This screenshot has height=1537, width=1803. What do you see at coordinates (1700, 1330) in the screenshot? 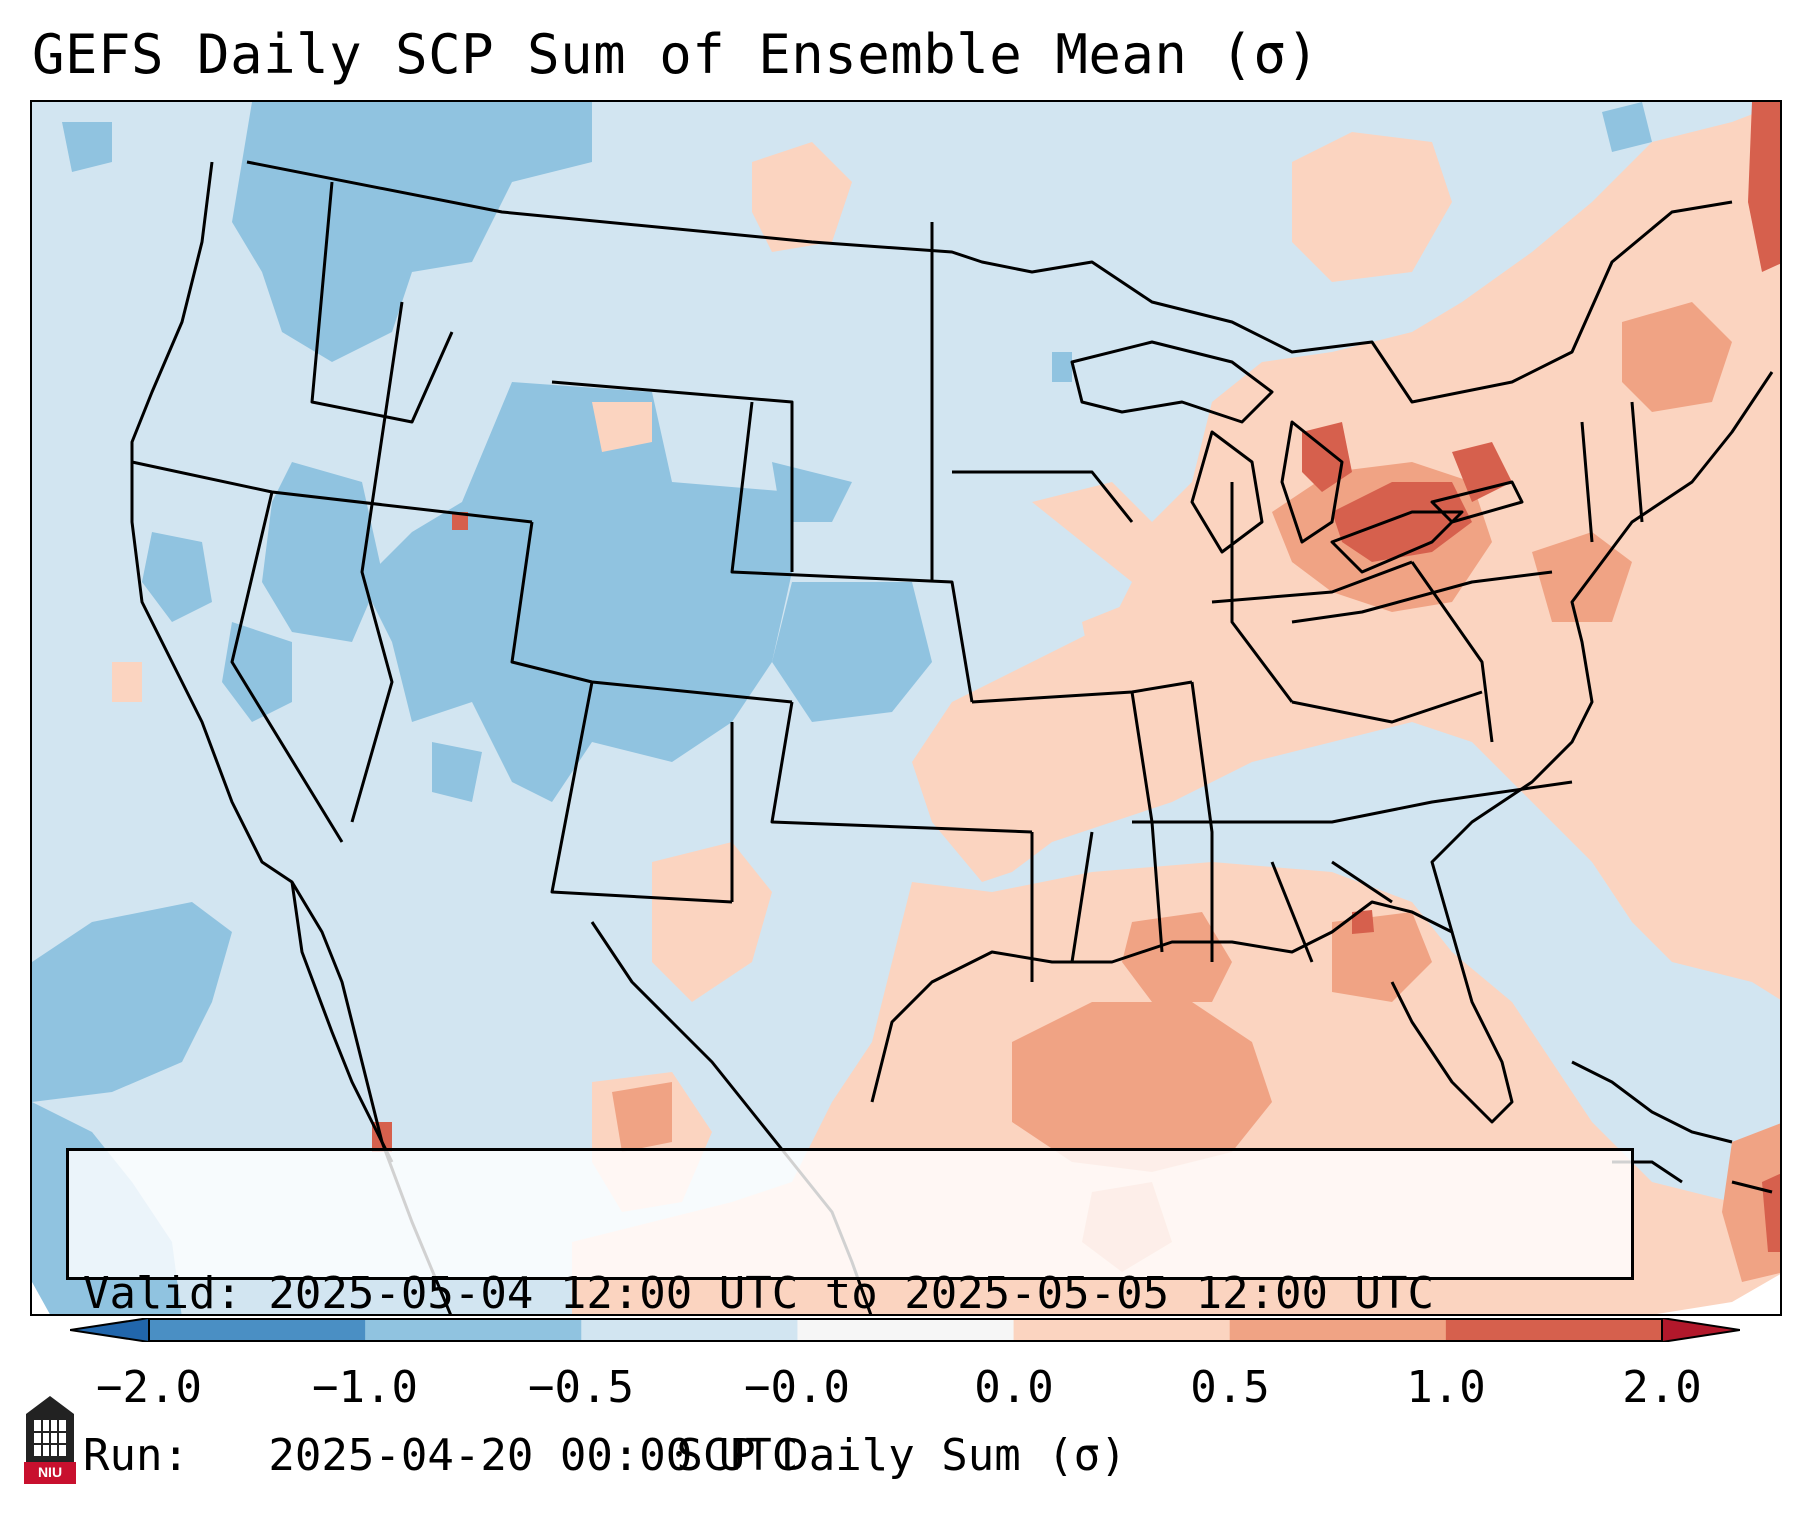
I see `colorbar-over-extension` at bounding box center [1700, 1330].